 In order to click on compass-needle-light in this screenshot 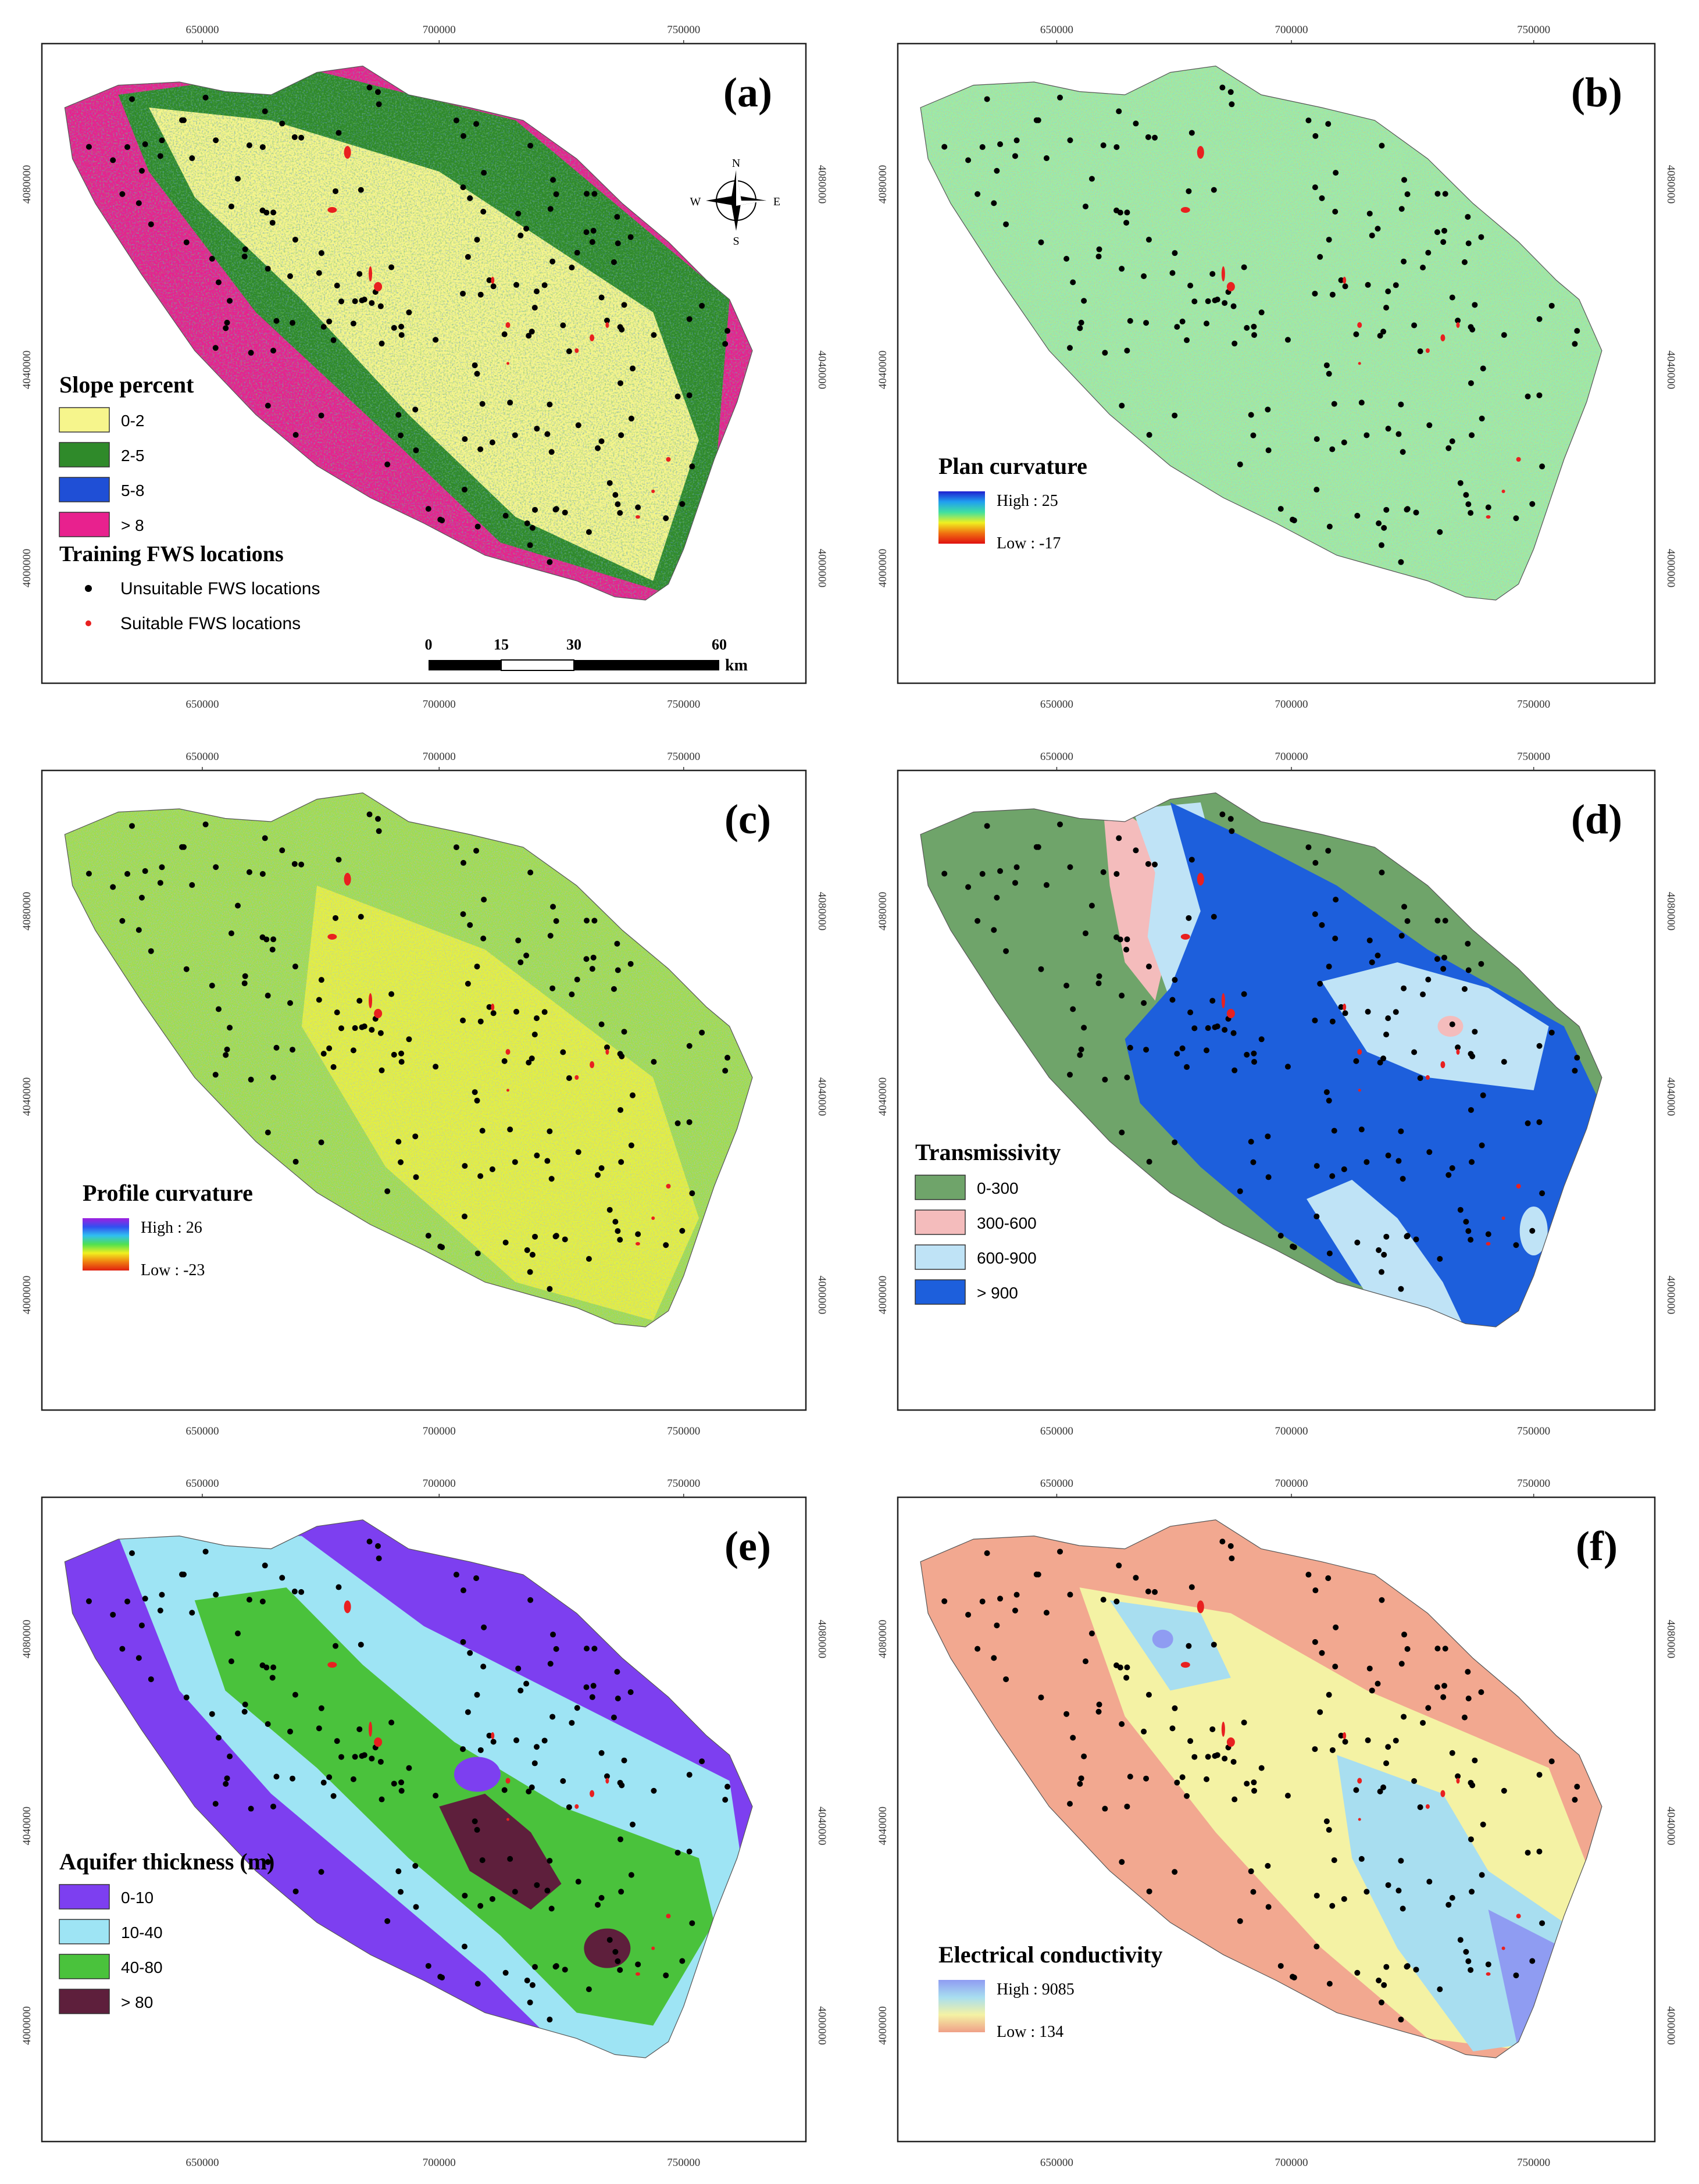, I will do `click(751, 203)`.